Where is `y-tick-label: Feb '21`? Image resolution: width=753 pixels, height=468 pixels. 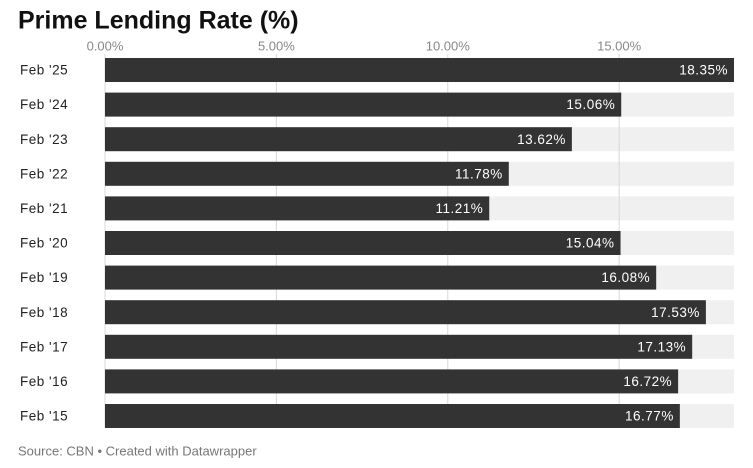 y-tick-label: Feb '21 is located at coordinates (44, 208).